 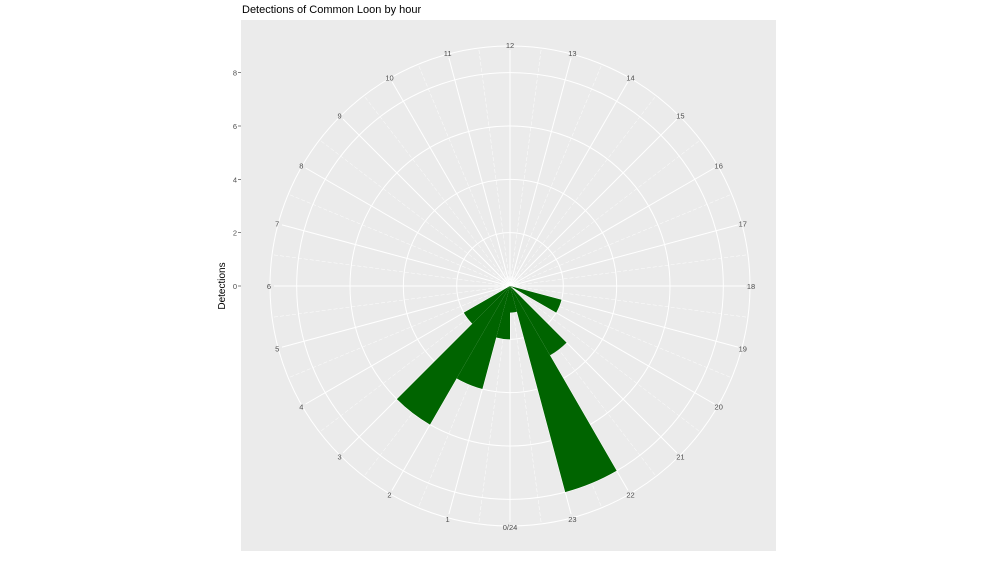 What do you see at coordinates (389, 77) in the screenshot?
I see `hour-label: 10` at bounding box center [389, 77].